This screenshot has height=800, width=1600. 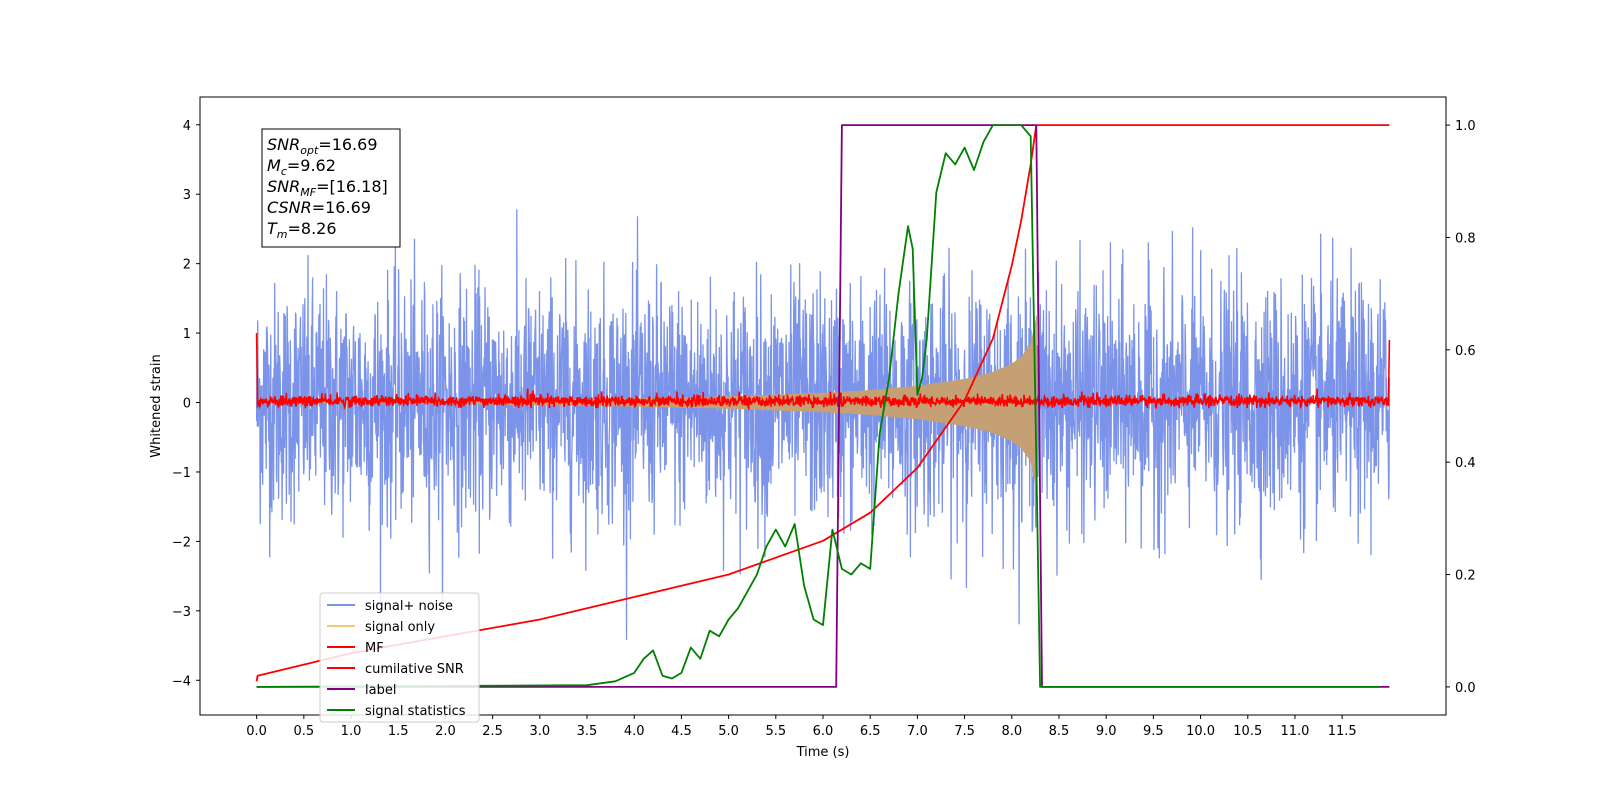 What do you see at coordinates (1106, 731) in the screenshot?
I see `x-tick-label: 9.0` at bounding box center [1106, 731].